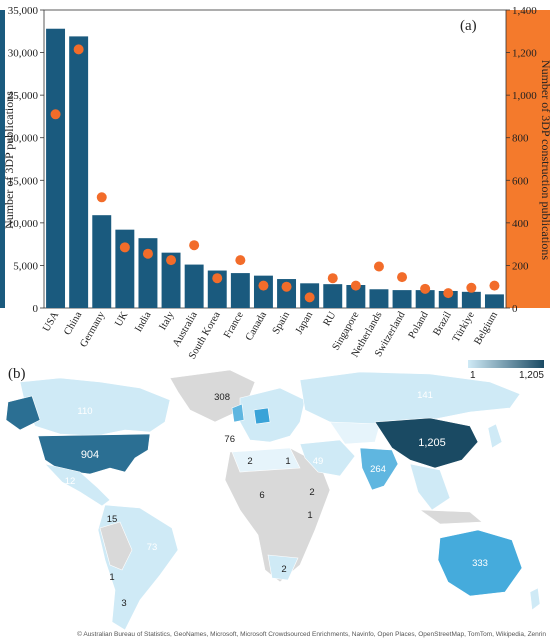  What do you see at coordinates (535, 599) in the screenshot?
I see `new-zealand-shape` at bounding box center [535, 599].